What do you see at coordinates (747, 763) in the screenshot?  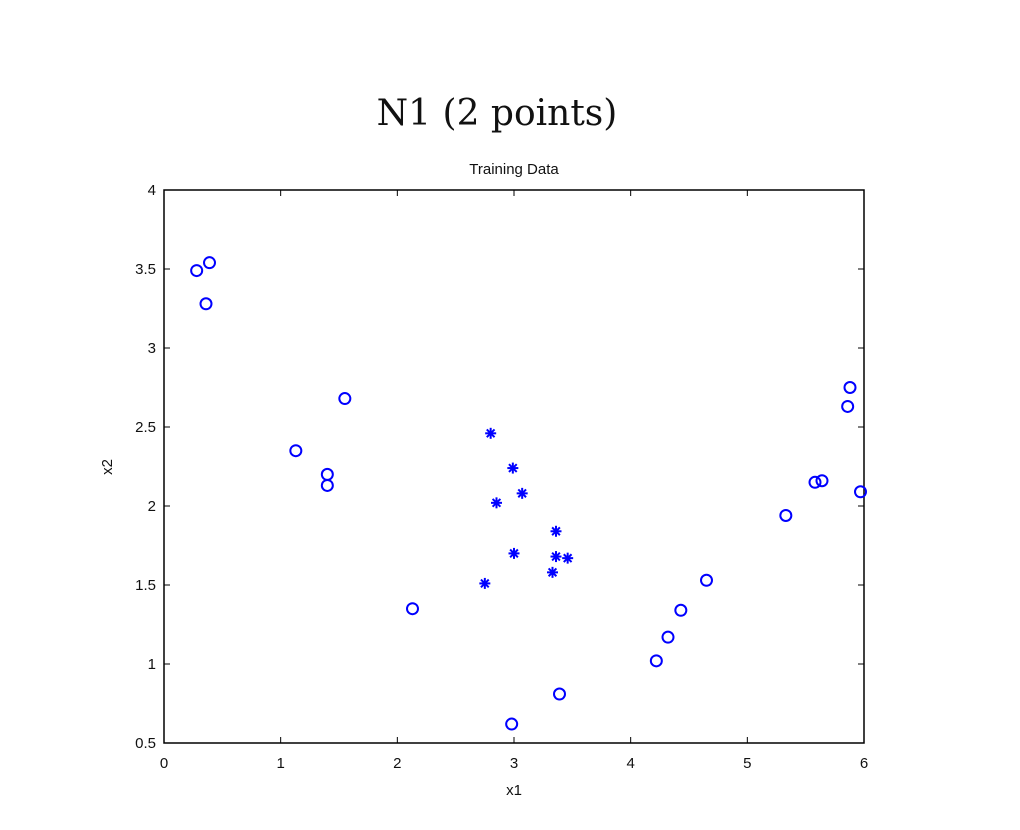 I see `x-tick-label: 5` at bounding box center [747, 763].